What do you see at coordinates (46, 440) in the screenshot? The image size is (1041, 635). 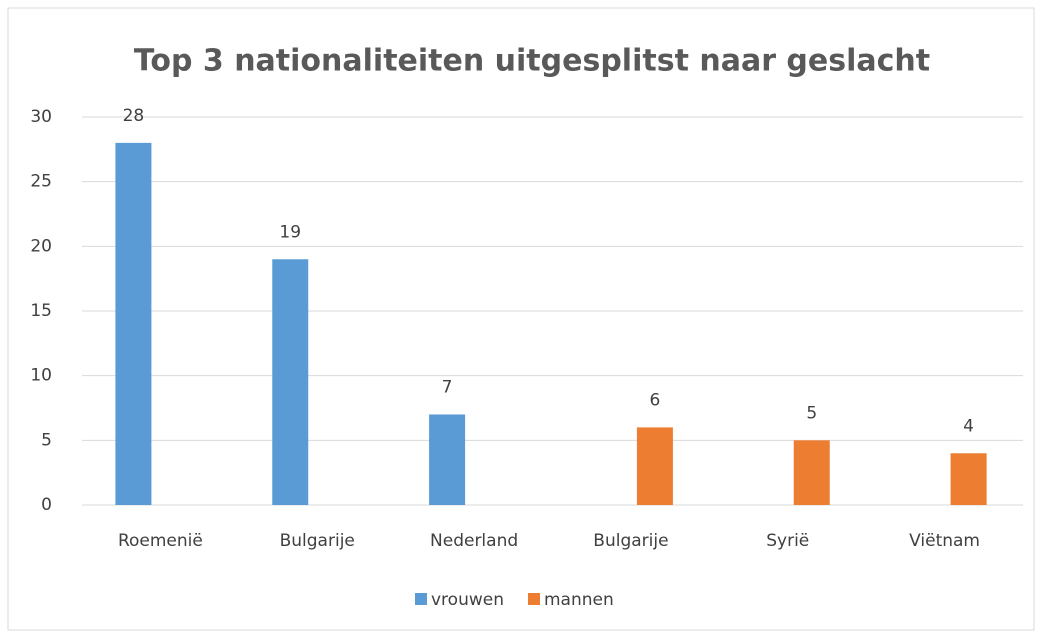 I see `y-tick-label: 5` at bounding box center [46, 440].